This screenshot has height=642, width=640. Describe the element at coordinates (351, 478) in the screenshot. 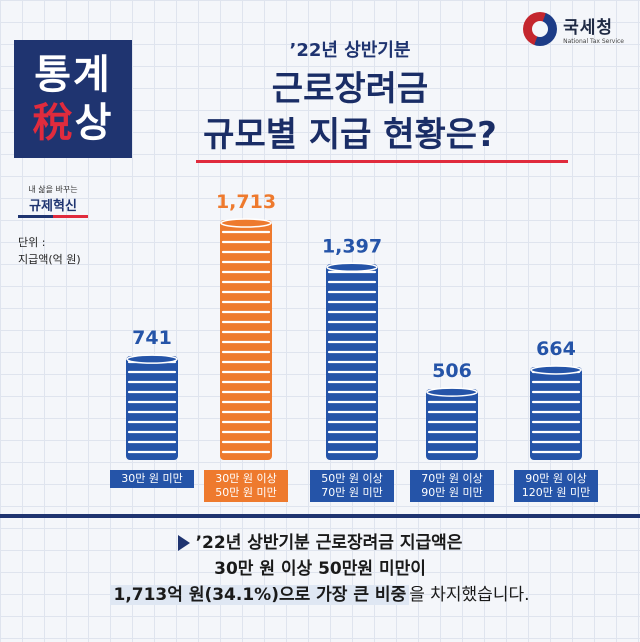

I see `category-label-2-line-0: 50만 원 이상` at that location.